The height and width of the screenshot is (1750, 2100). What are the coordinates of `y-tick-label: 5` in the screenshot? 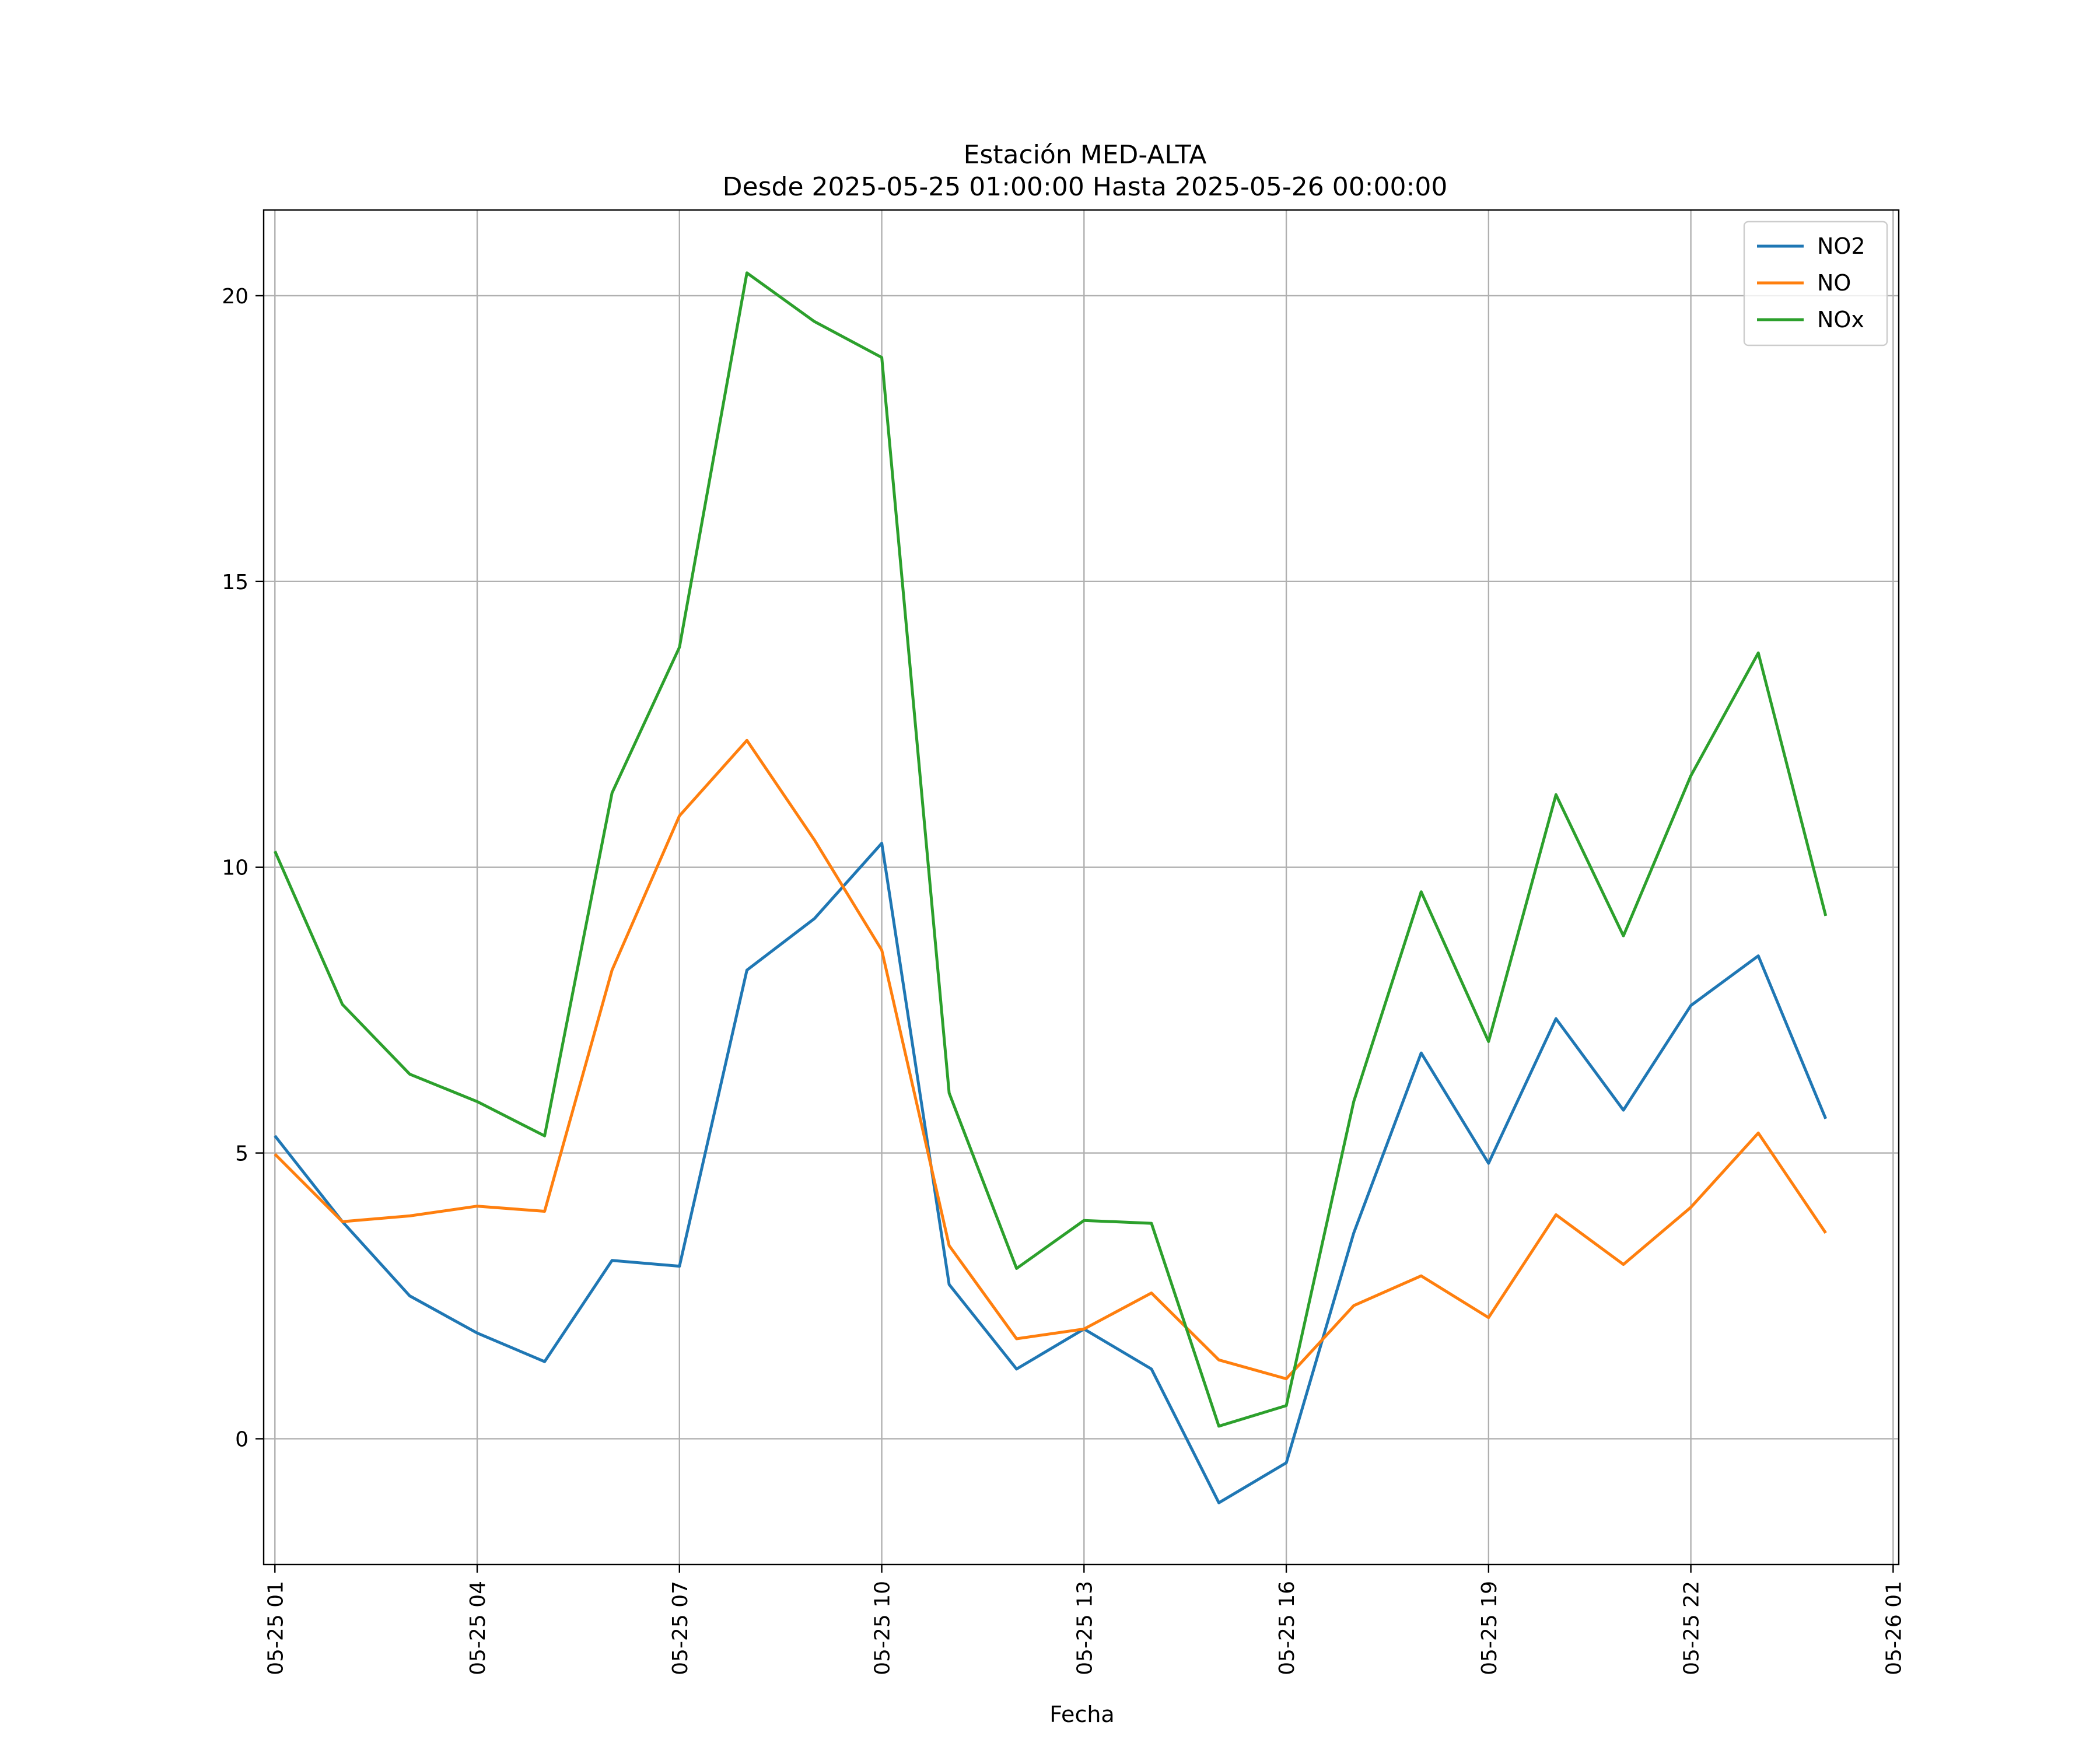 It's located at (242, 1154).